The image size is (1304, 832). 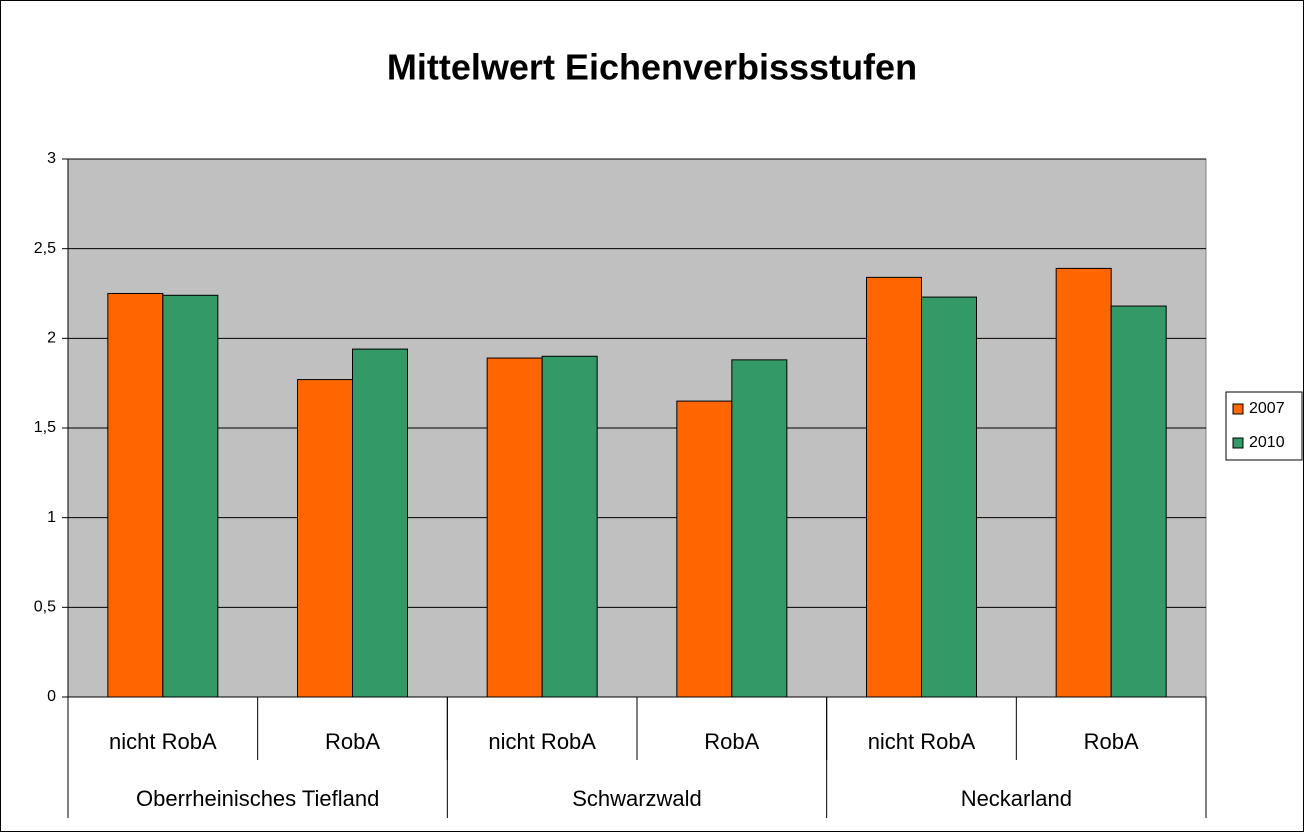 What do you see at coordinates (45, 607) in the screenshot?
I see `y-tick-label: 0,5` at bounding box center [45, 607].